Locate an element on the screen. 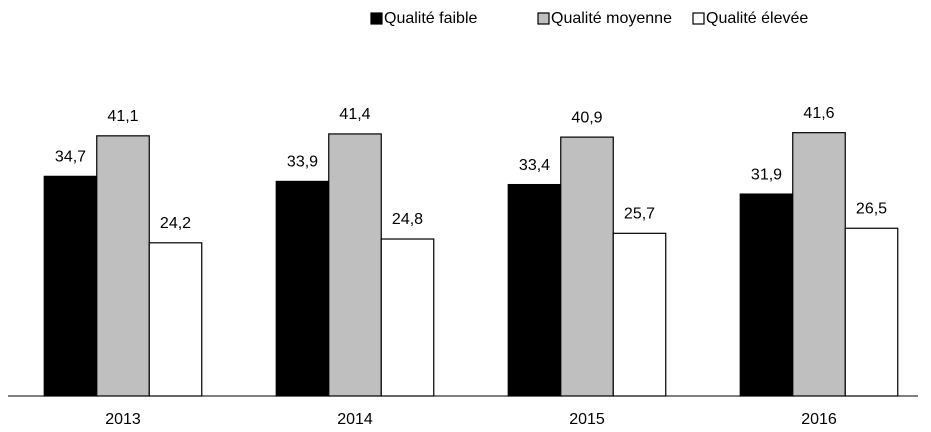 Image resolution: width=931 pixels, height=432 pixels. legend-label: Qualité moyenne is located at coordinates (611, 18).